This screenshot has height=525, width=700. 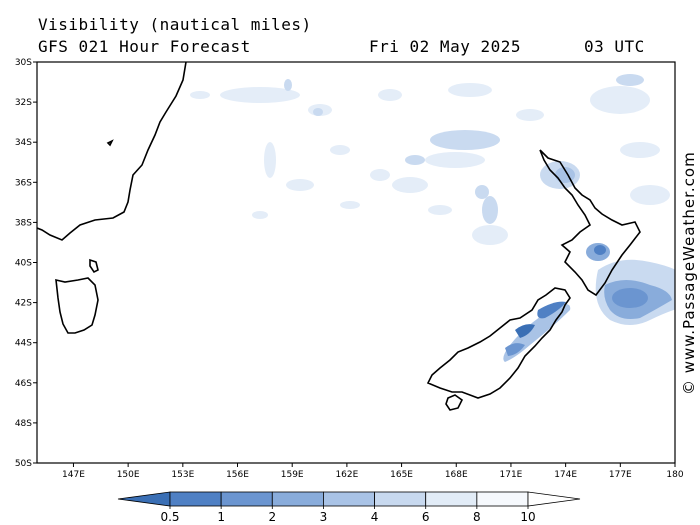 What do you see at coordinates (426, 517) in the screenshot?
I see `legend-label: 6` at bounding box center [426, 517].